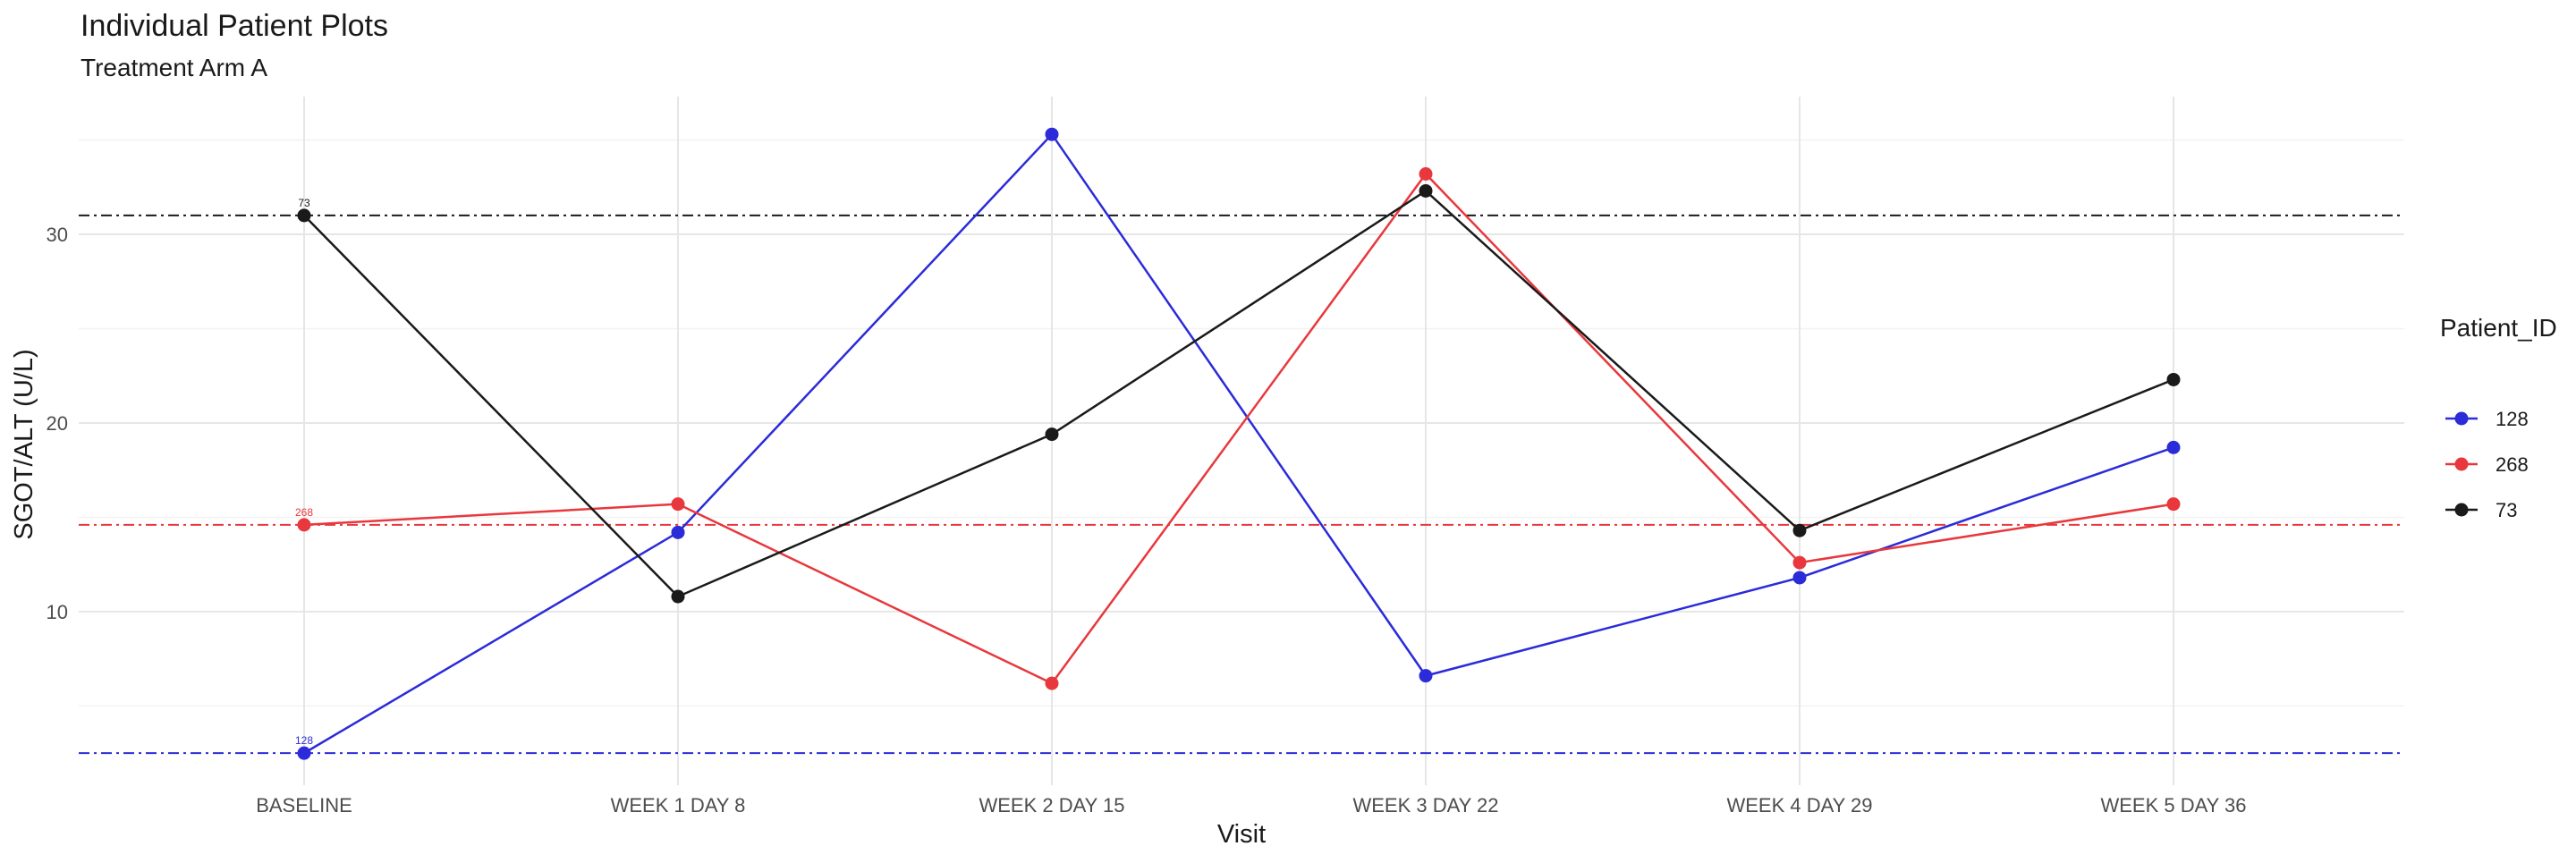 The height and width of the screenshot is (863, 2576). I want to click on baseline-label-73: 73, so click(304, 203).